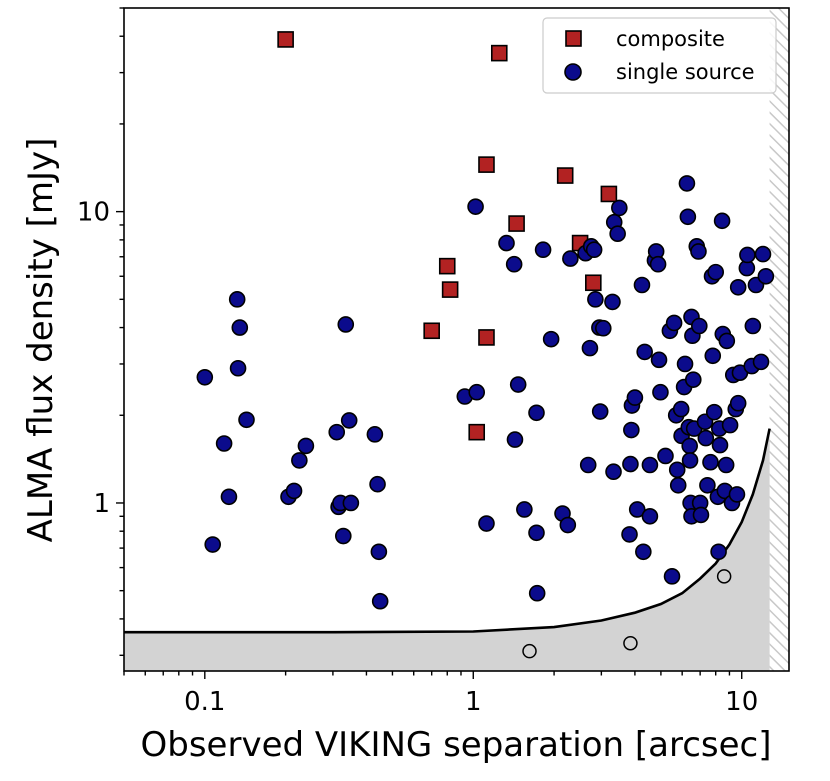 The height and width of the screenshot is (781, 830). I want to click on y-tick-label: 10, so click(93, 213).